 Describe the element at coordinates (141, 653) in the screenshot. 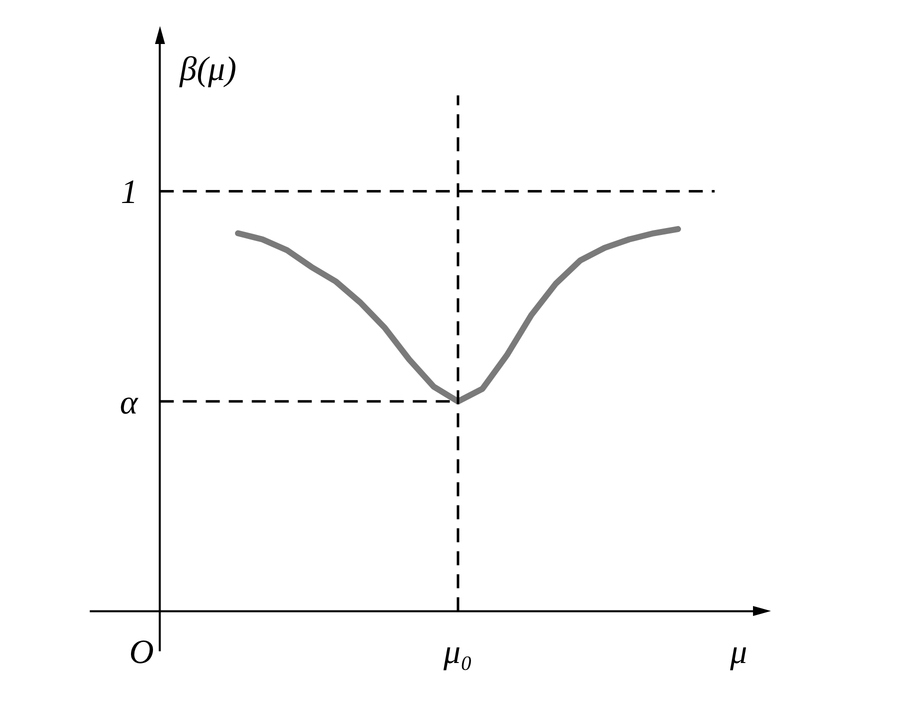

I see `text: O` at that location.